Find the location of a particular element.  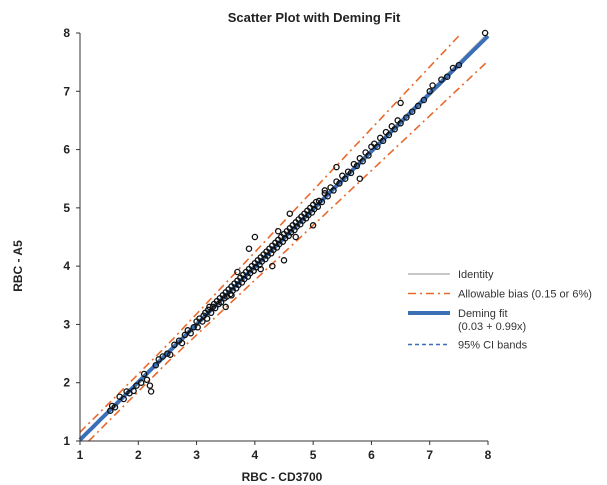

x-tick-label: 4 is located at coordinates (255, 455).